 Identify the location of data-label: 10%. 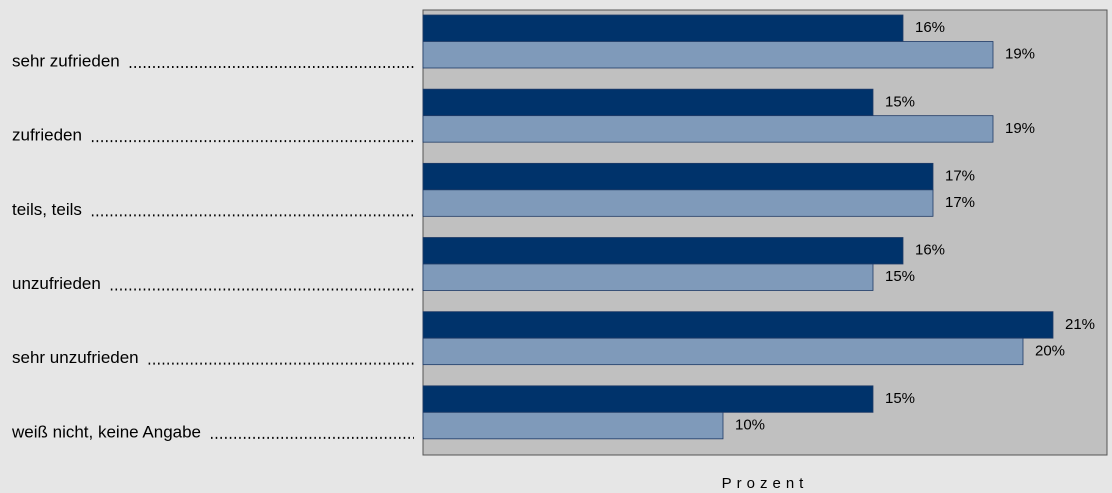
(750, 425).